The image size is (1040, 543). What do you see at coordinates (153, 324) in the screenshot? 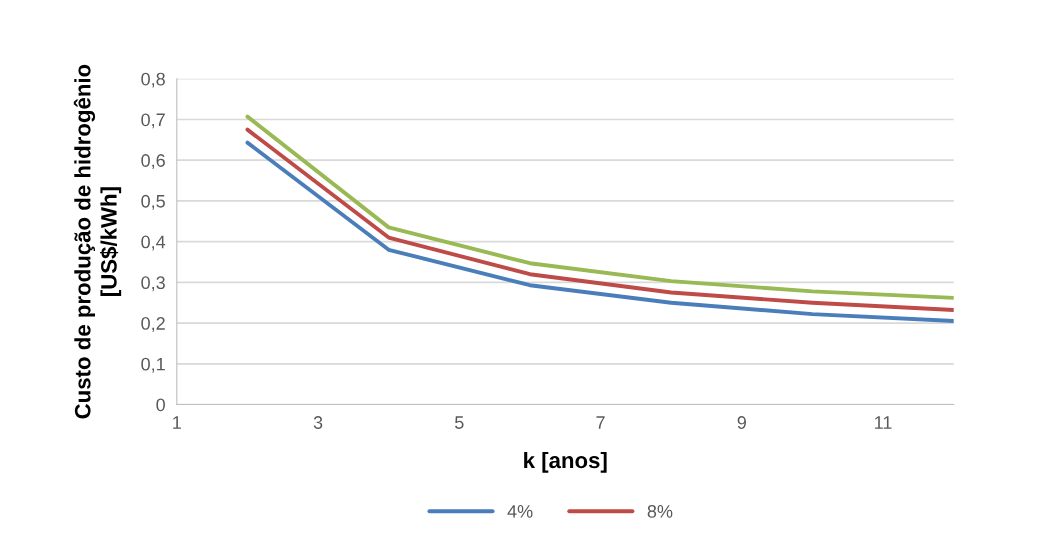
I see `y-tick-label: 0,2` at bounding box center [153, 324].